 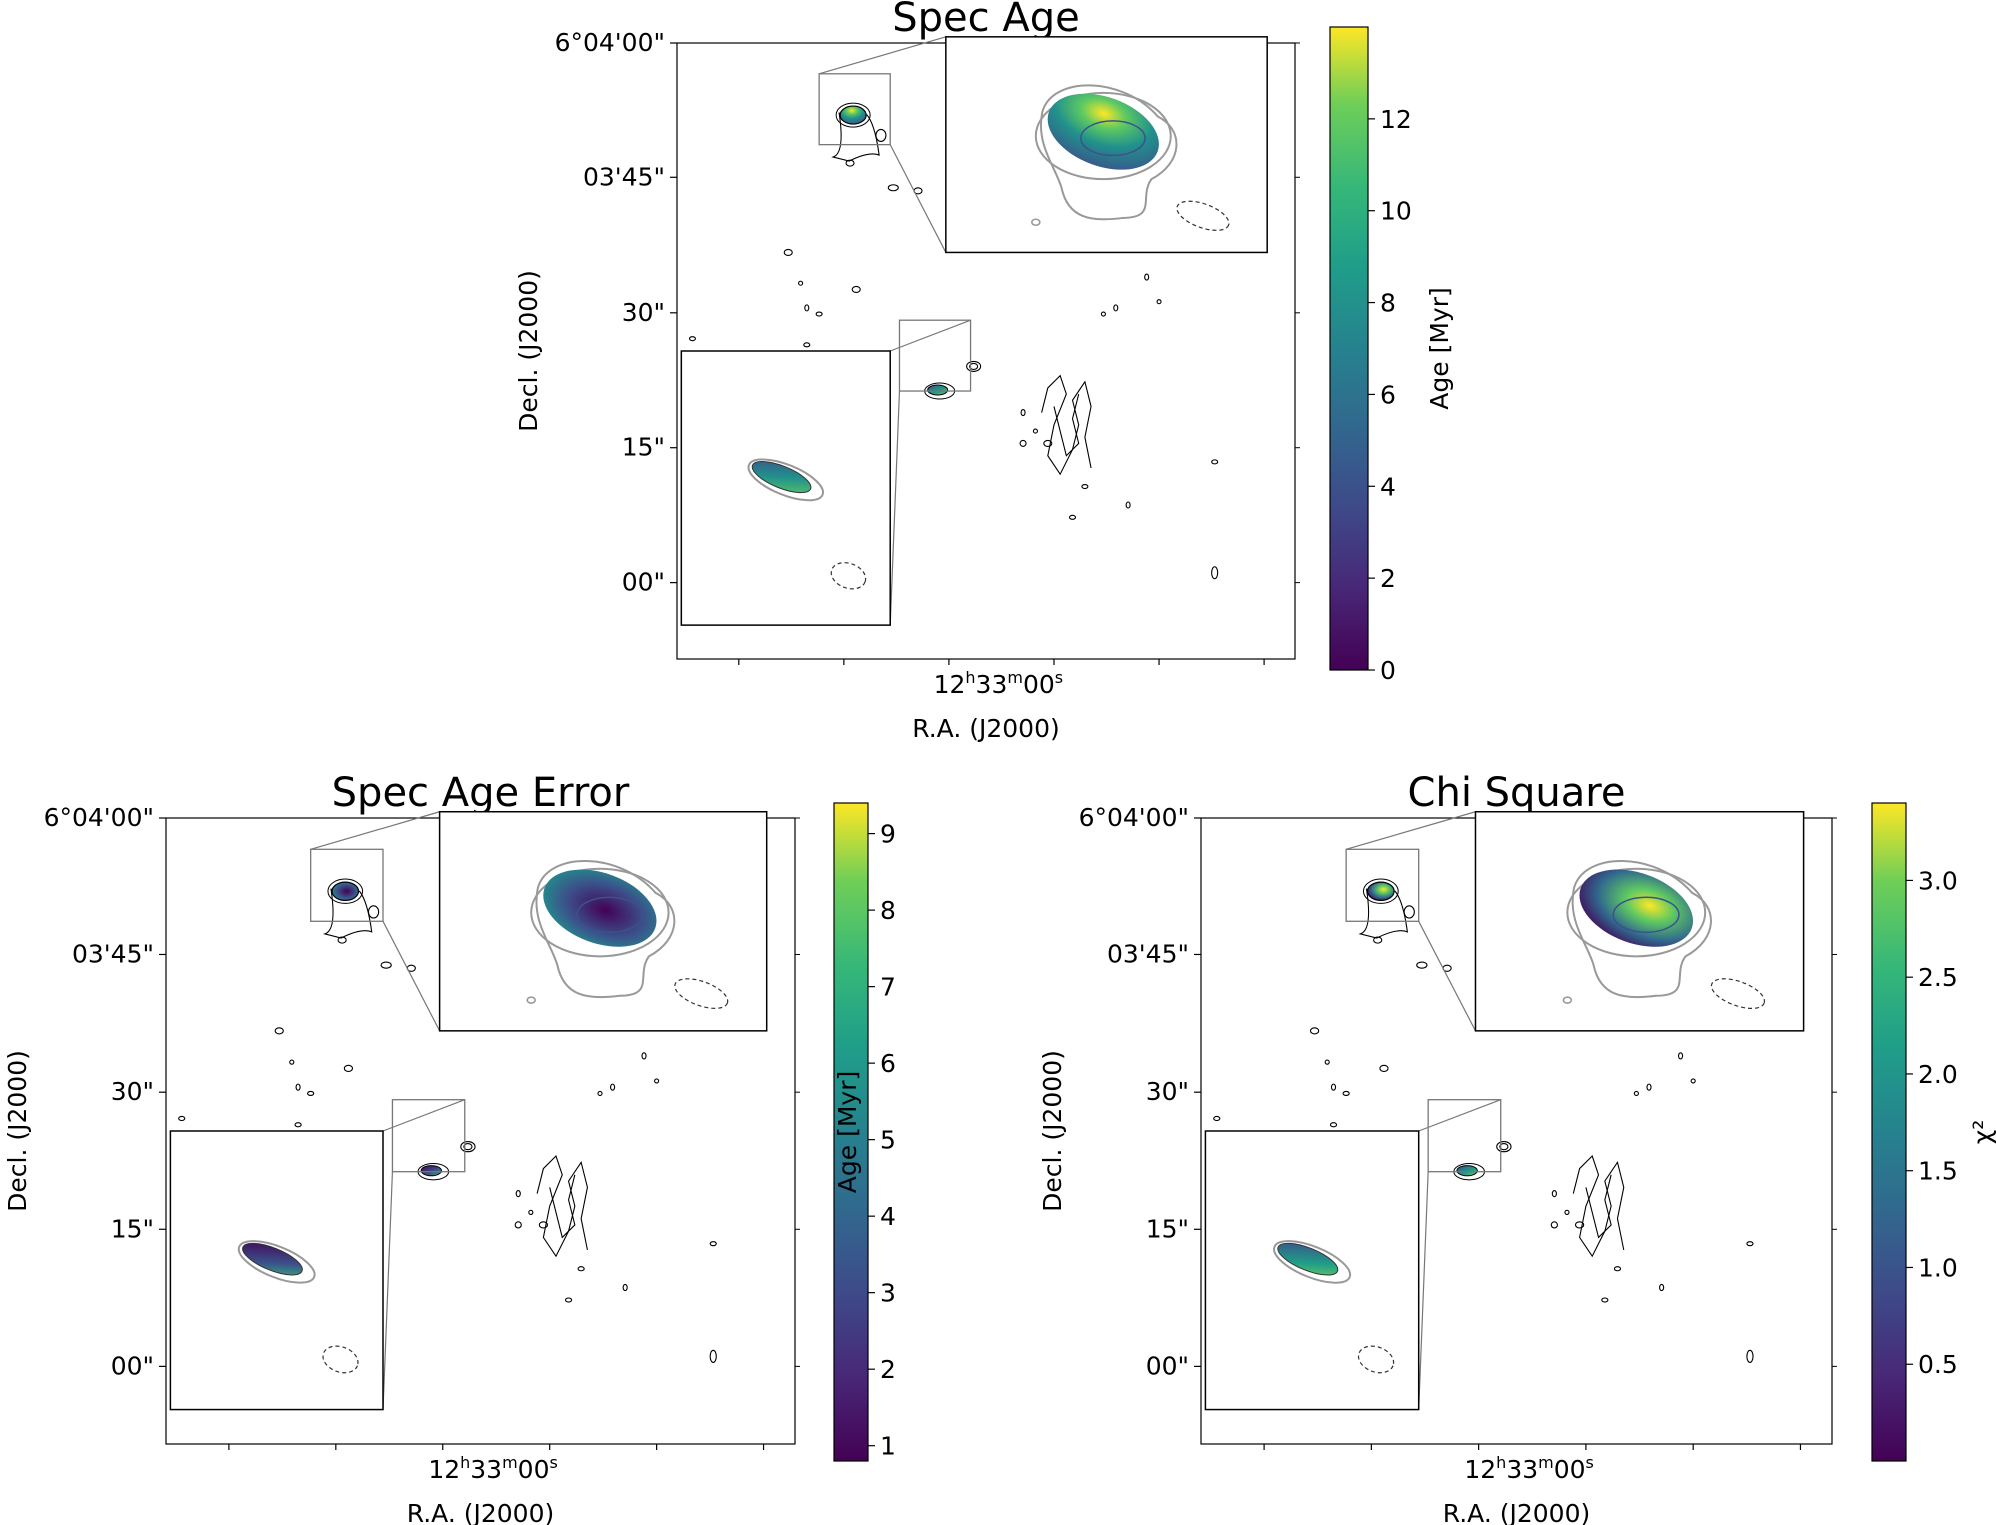 I want to click on inset-contour-blob, so click(x=531, y=1000).